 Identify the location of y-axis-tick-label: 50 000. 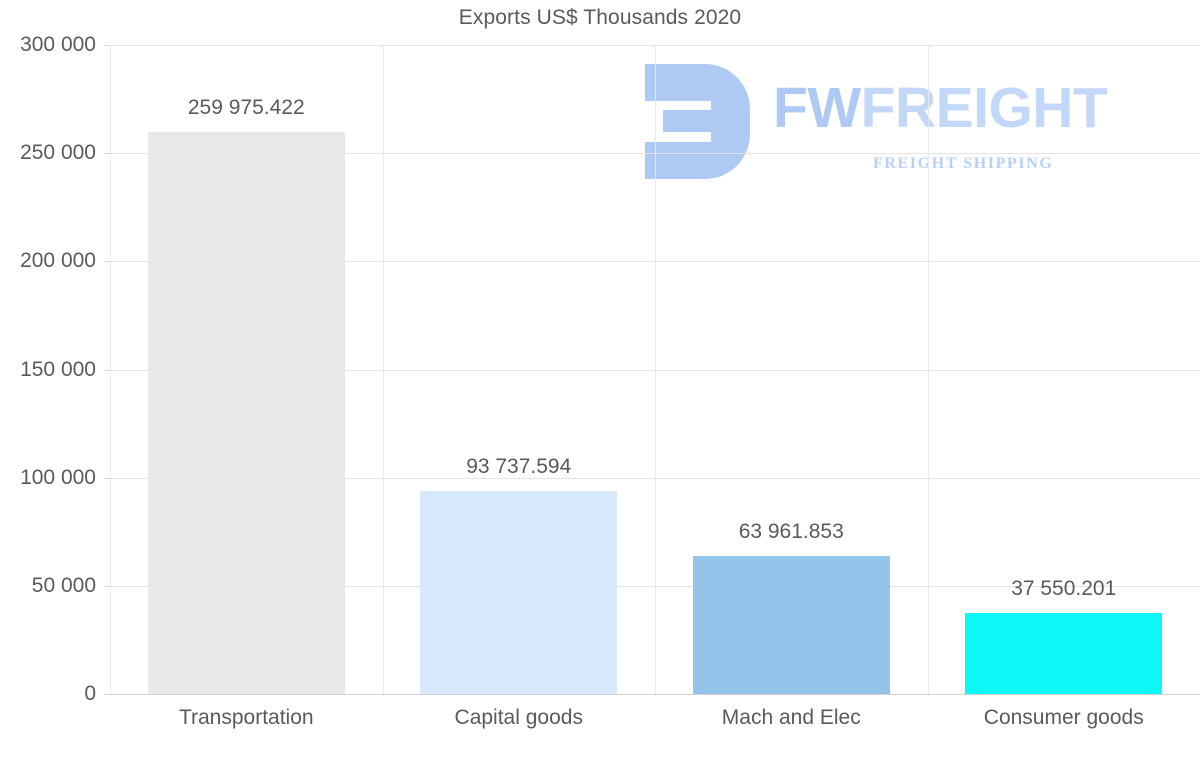
(63, 585).